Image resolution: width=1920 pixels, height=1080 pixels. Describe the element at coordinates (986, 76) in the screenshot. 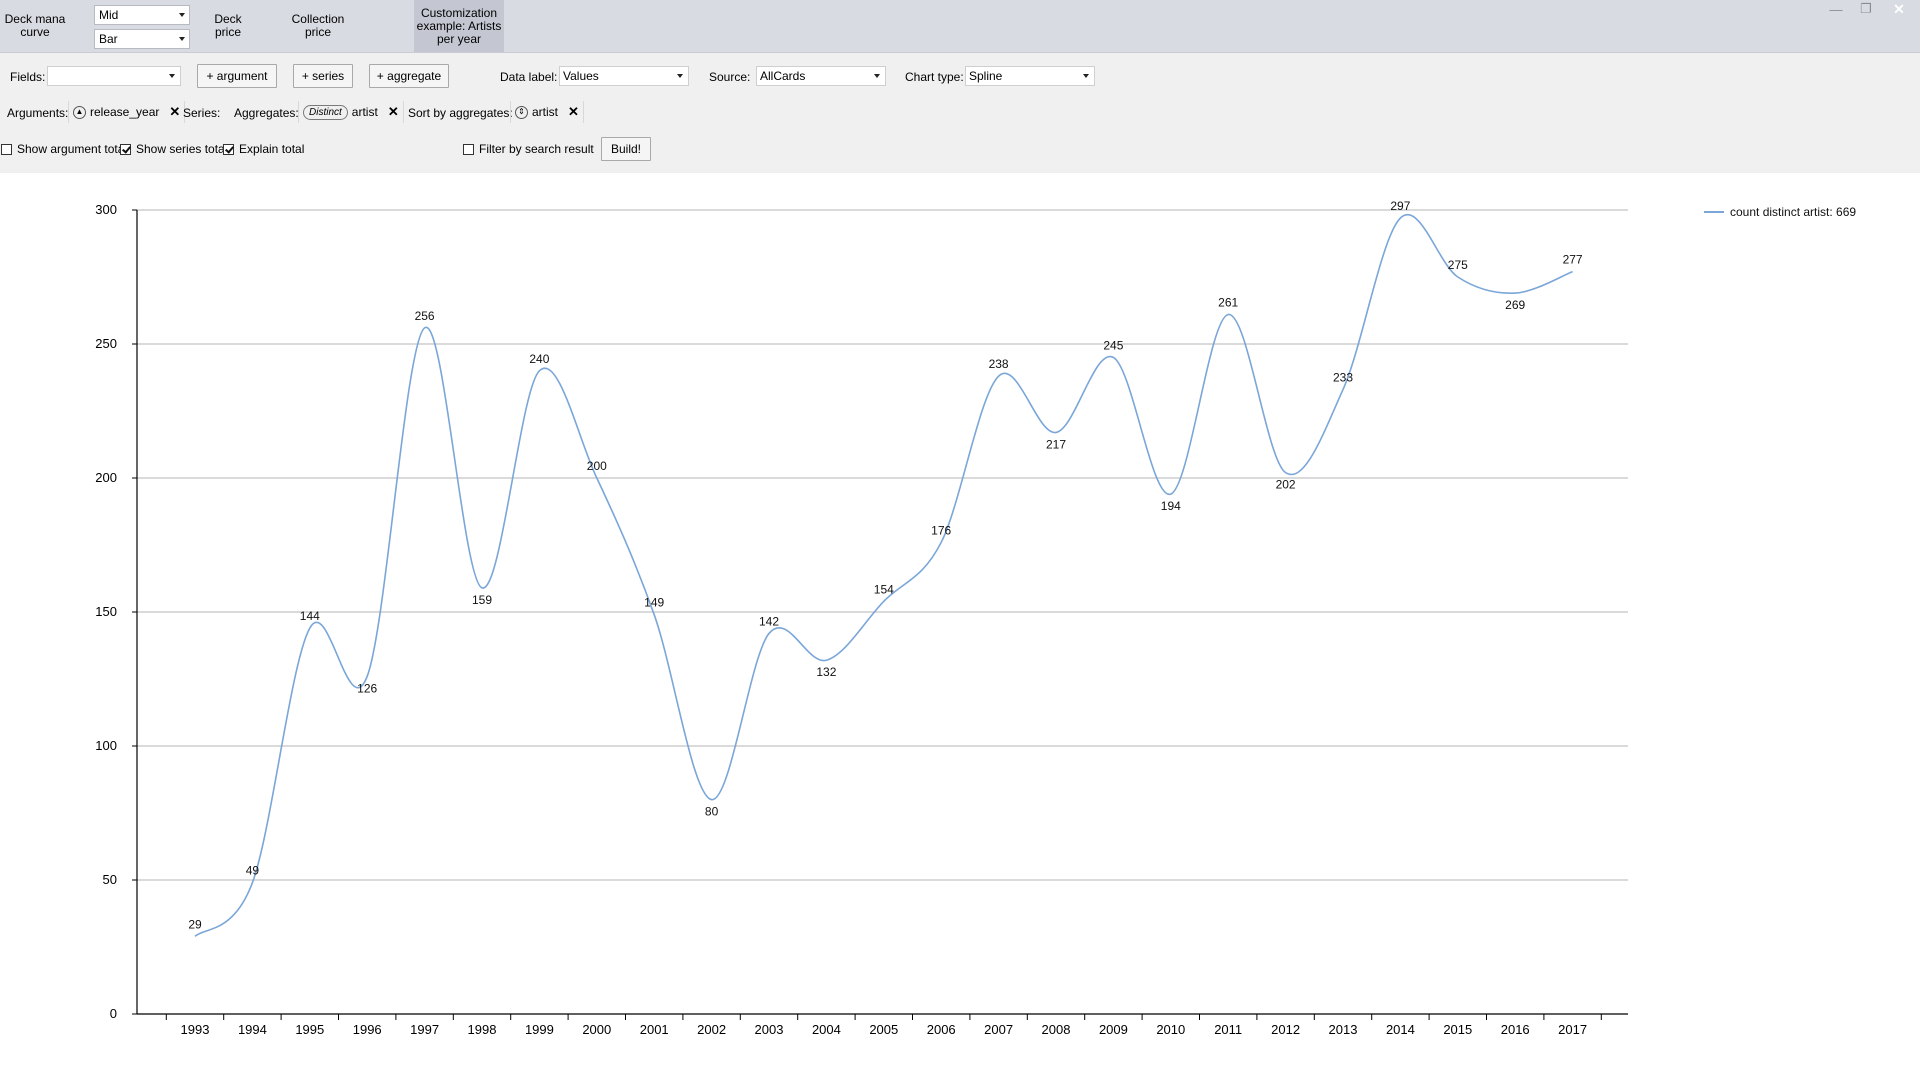

I see `chart-type-value: Spline` at that location.